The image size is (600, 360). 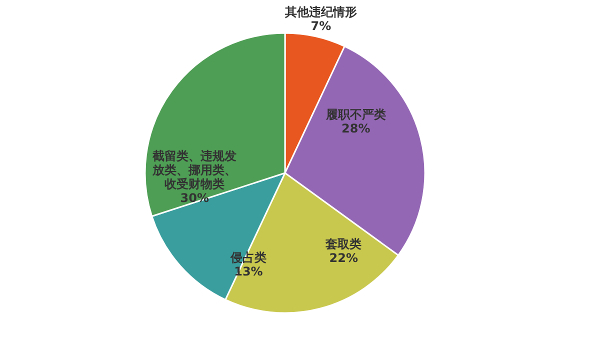 What do you see at coordinates (343, 257) in the screenshot?
I see `data-label: 22%` at bounding box center [343, 257].